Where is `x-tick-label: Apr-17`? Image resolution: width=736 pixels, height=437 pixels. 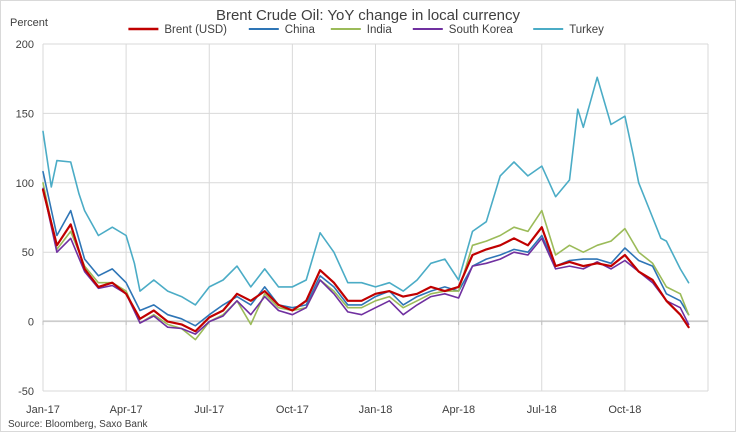 x-tick-label: Apr-17 is located at coordinates (126, 410).